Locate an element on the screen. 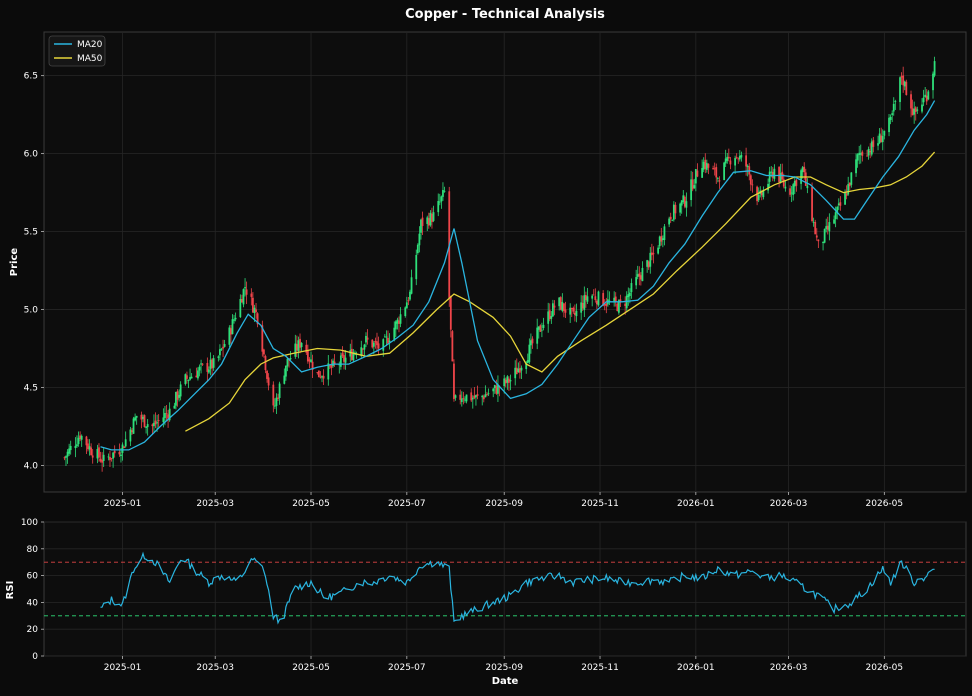 The width and height of the screenshot is (972, 696). price-x-tick-label: 2026-05 is located at coordinates (885, 504).